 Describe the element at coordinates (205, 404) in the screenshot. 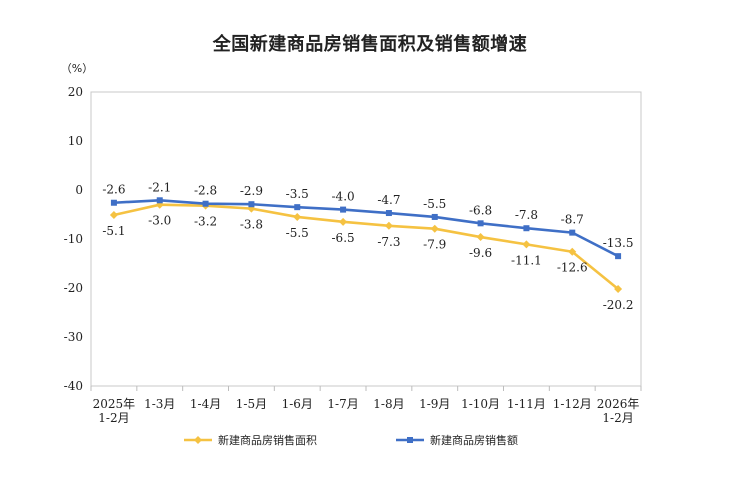

I see `x-tick-label: 1-4月` at that location.